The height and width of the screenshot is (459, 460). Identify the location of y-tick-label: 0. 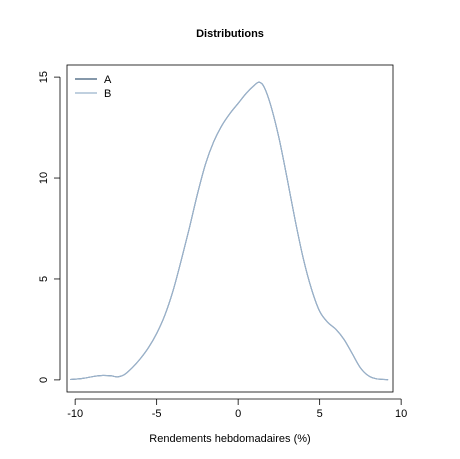
(44, 380).